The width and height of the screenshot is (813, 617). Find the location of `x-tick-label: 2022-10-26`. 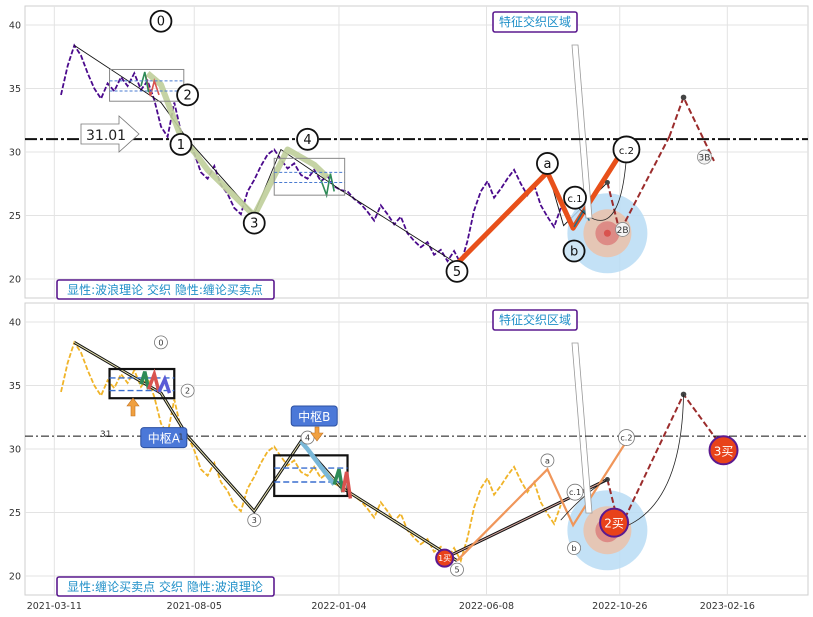

x-tick-label: 2022-10-26 is located at coordinates (619, 606).